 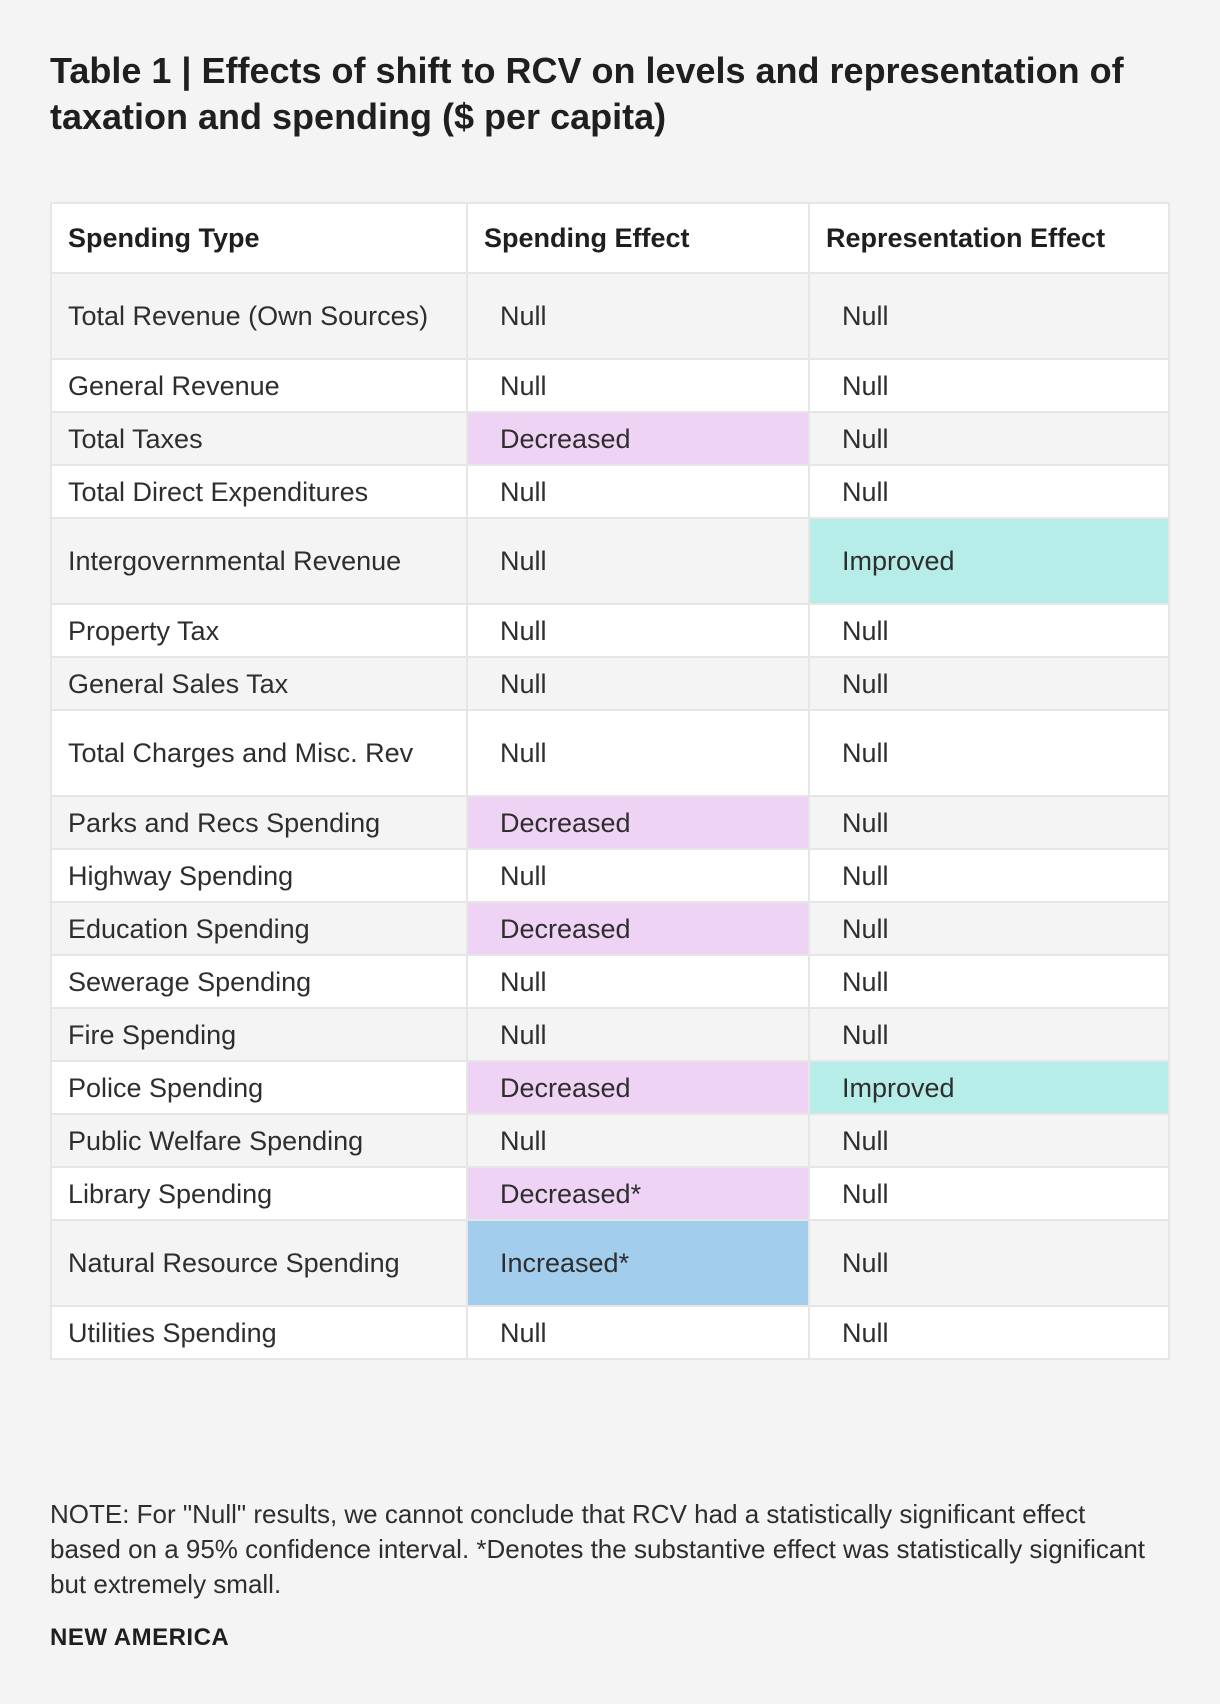 What do you see at coordinates (989, 238) in the screenshot?
I see `header-representation-effect: Representation Effect` at bounding box center [989, 238].